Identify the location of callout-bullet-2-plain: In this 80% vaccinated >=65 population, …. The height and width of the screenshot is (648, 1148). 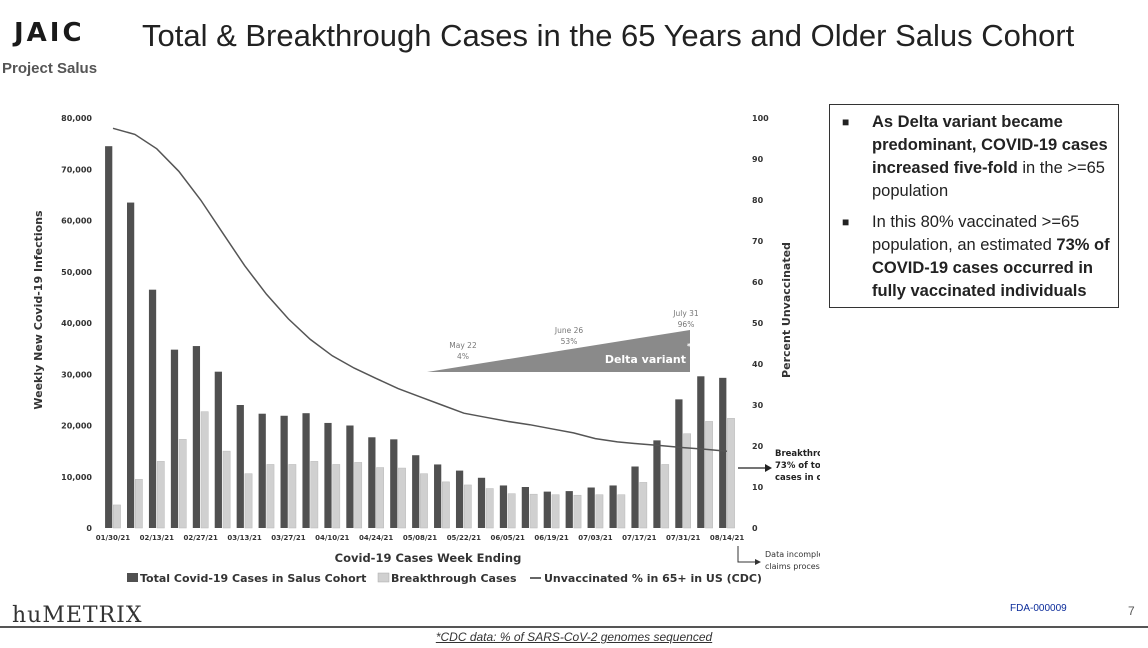
(976, 233).